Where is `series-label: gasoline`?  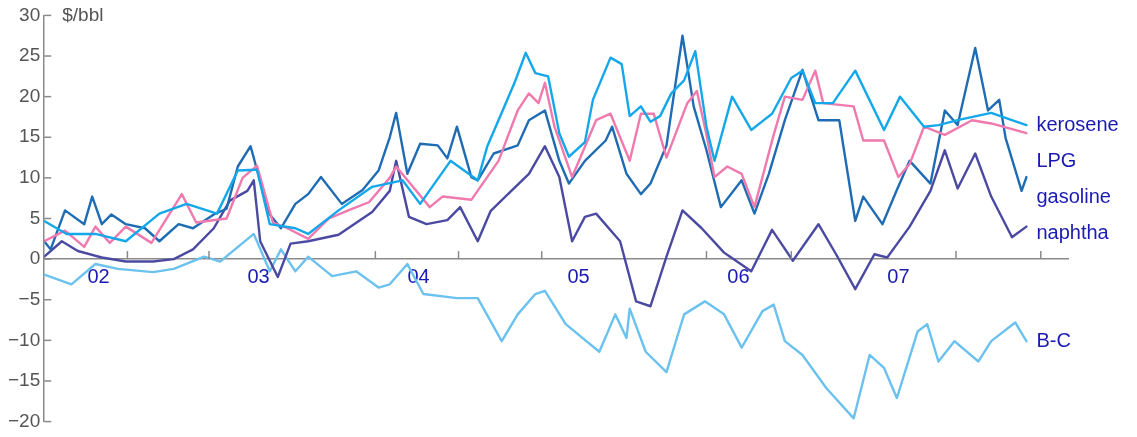 series-label: gasoline is located at coordinates (1073, 195).